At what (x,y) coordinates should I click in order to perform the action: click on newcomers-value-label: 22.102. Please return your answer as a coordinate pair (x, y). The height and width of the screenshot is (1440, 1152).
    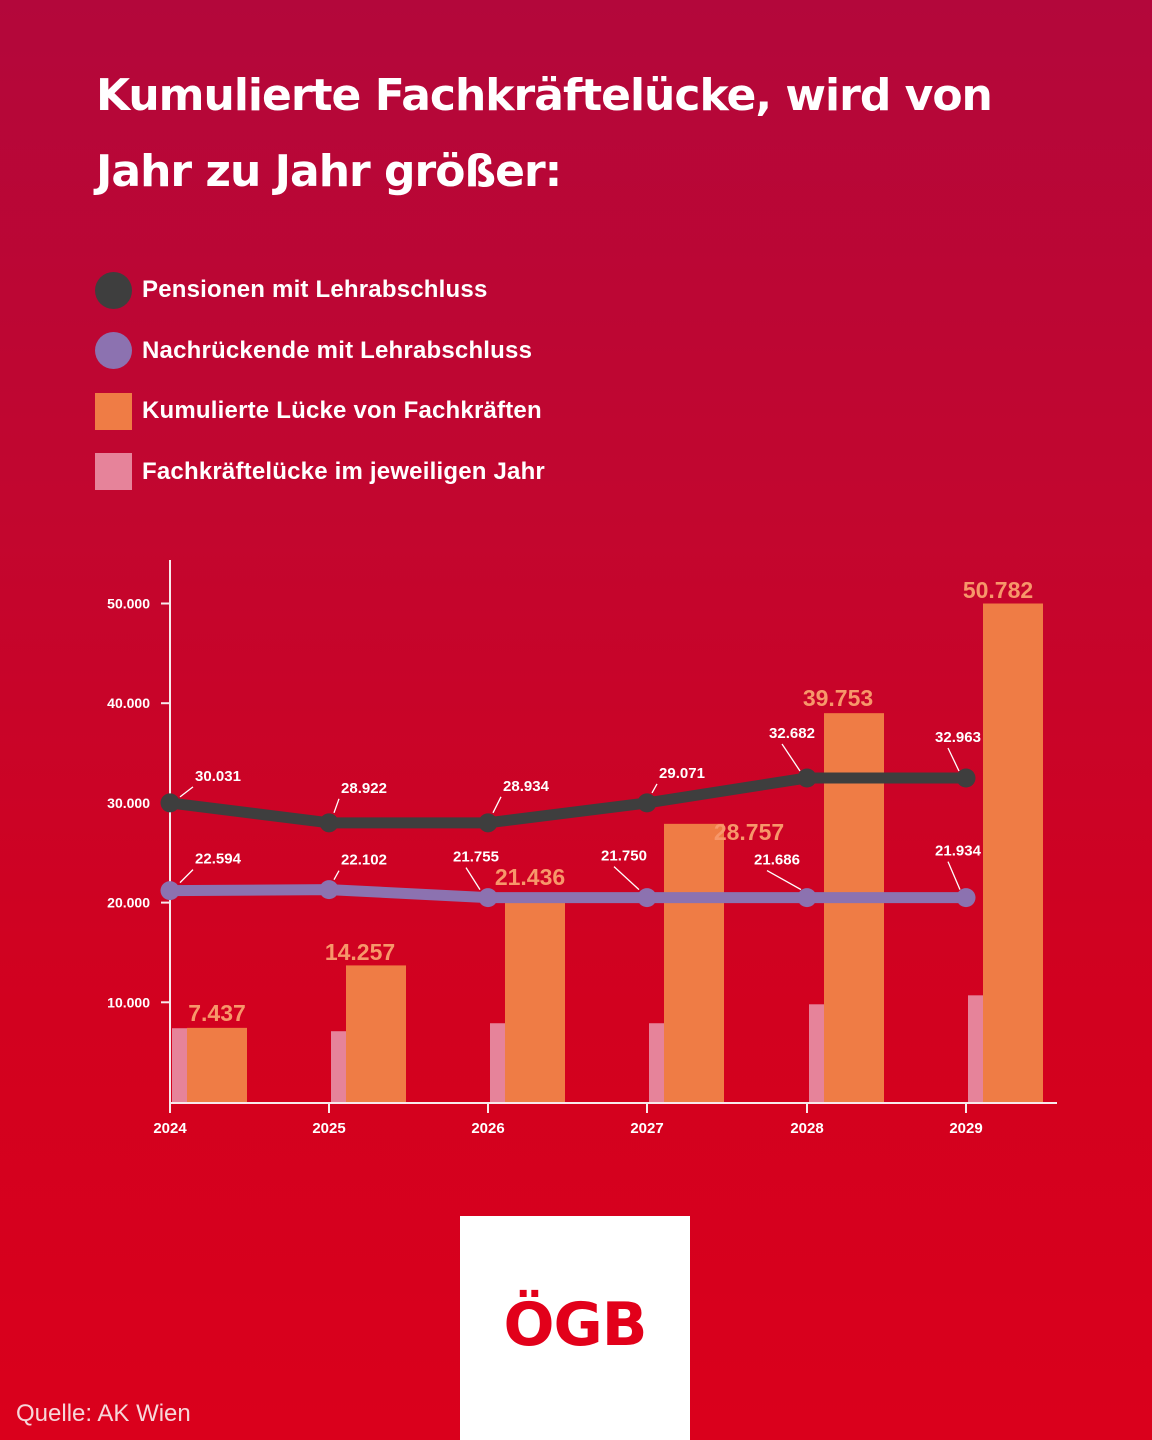
    Looking at the image, I should click on (364, 860).